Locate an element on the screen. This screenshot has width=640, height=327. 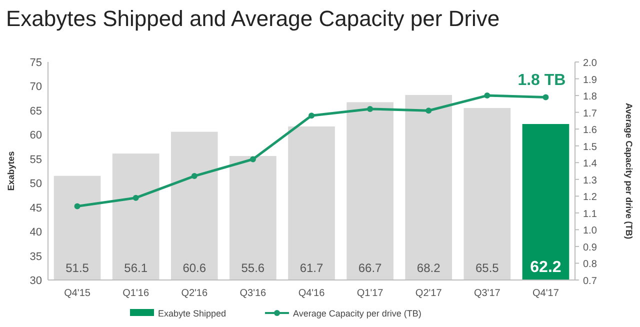
y2-tick-label: 1.8 is located at coordinates (590, 97).